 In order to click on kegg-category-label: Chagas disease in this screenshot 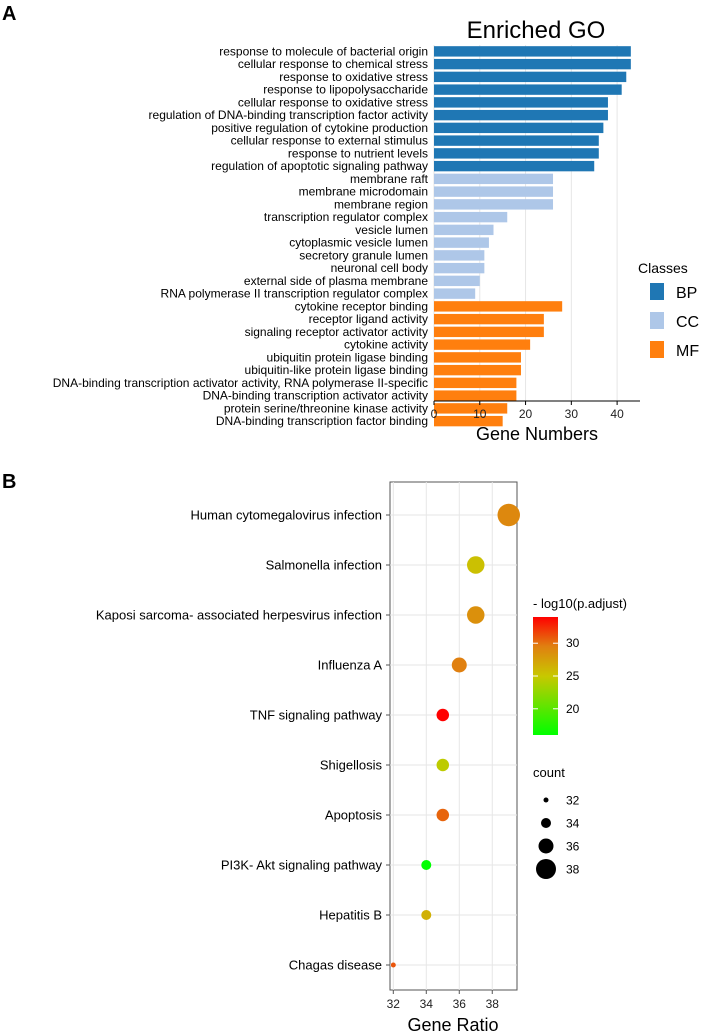, I will do `click(335, 965)`.